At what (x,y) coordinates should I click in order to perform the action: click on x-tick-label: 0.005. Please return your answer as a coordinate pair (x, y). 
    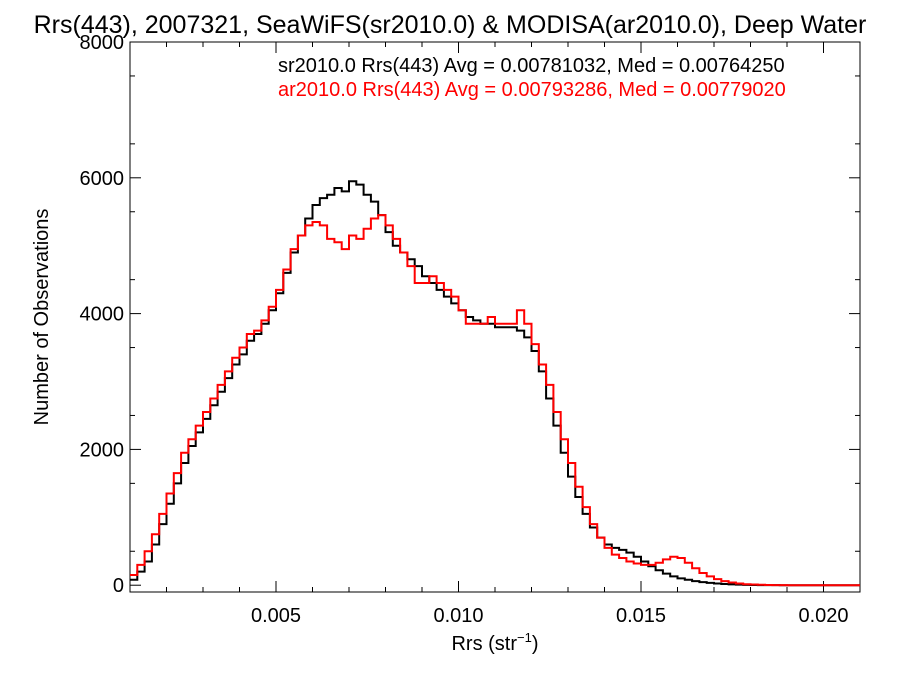
    Looking at the image, I should click on (276, 616).